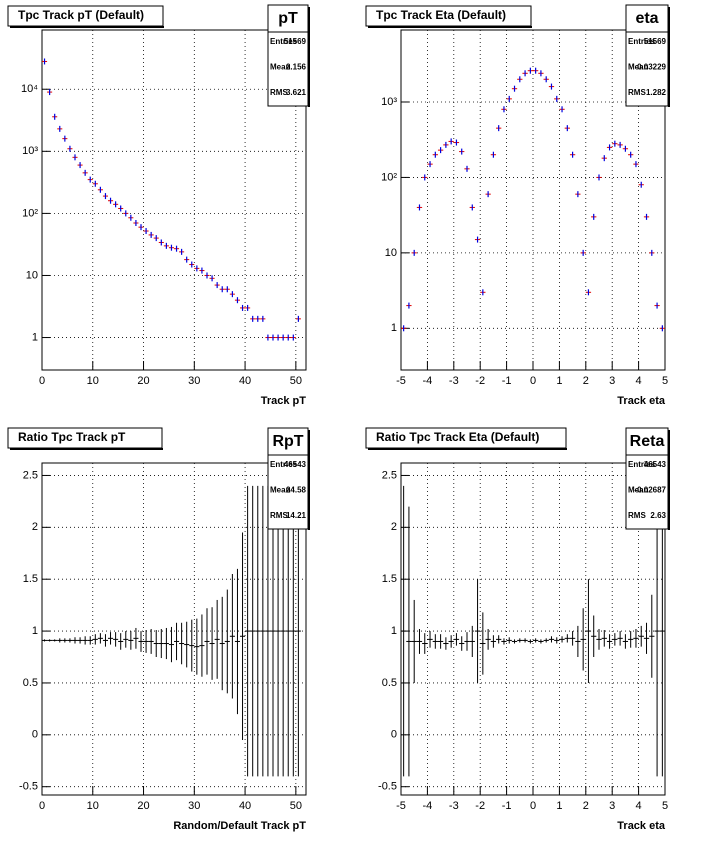 Image resolution: width=716 pixels, height=842 pixels. What do you see at coordinates (641, 826) in the screenshot?
I see `x-axis-title: Track eta` at bounding box center [641, 826].